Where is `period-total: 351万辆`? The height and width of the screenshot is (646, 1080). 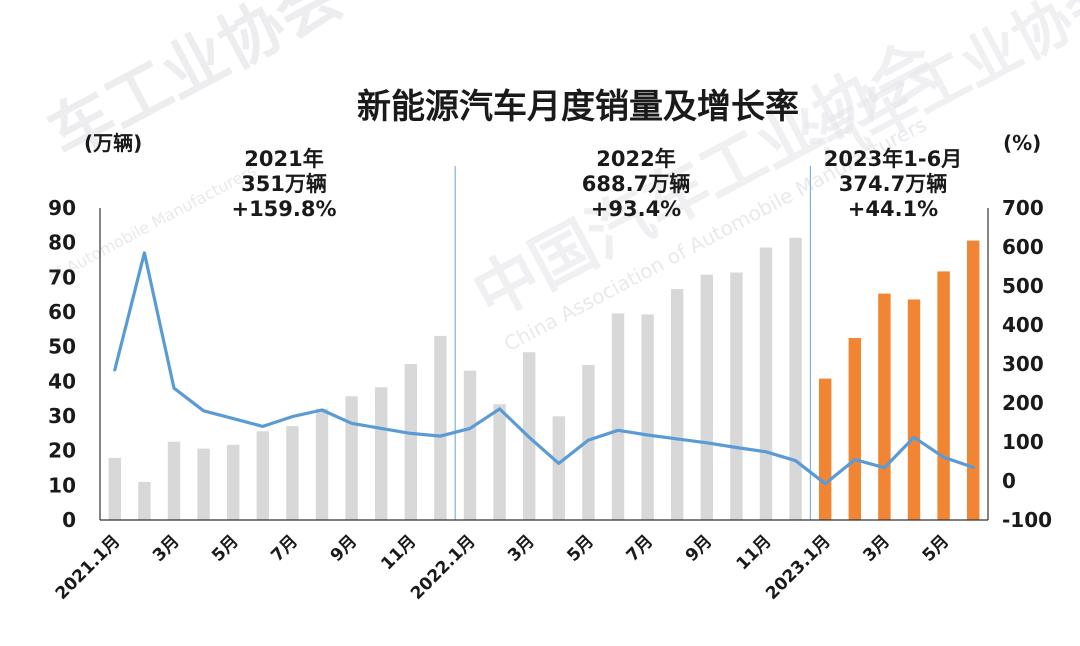 period-total: 351万辆 is located at coordinates (284, 184).